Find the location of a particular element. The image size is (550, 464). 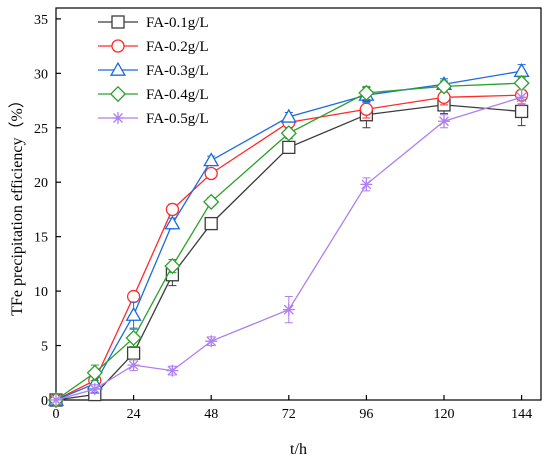

legend-item-3: FA-0.3g/L is located at coordinates (153, 70).